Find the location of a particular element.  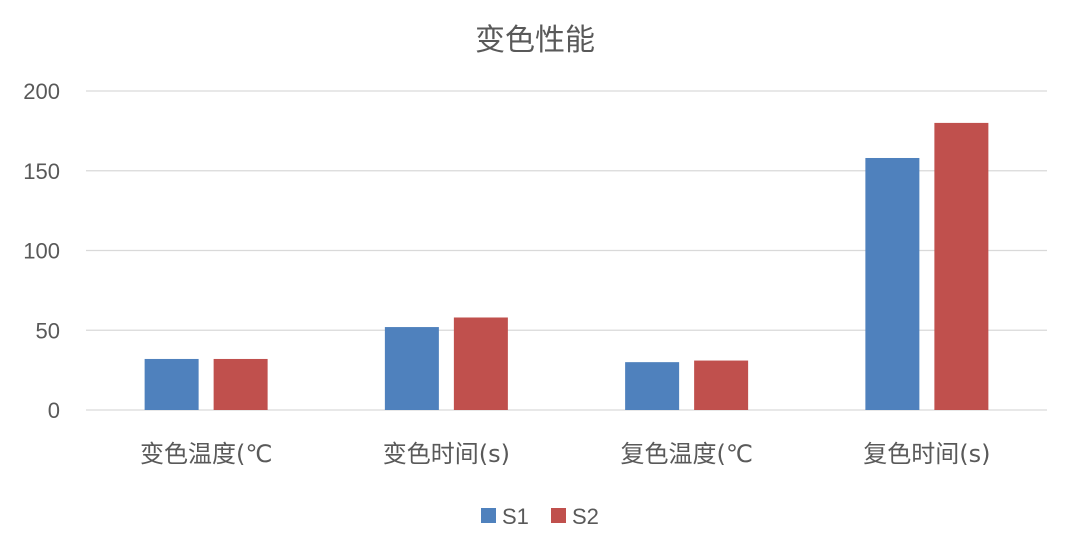

y-tick-label-100: 100 is located at coordinates (41, 251).